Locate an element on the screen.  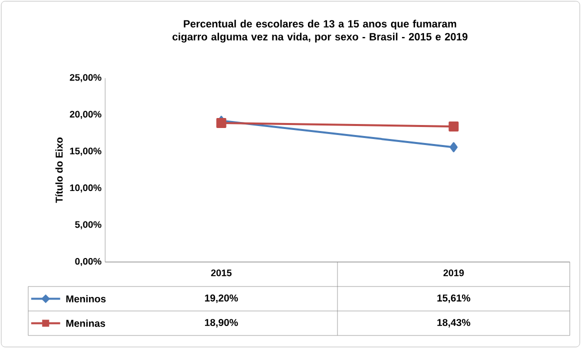
data-label: 19,20% is located at coordinates (221, 298).